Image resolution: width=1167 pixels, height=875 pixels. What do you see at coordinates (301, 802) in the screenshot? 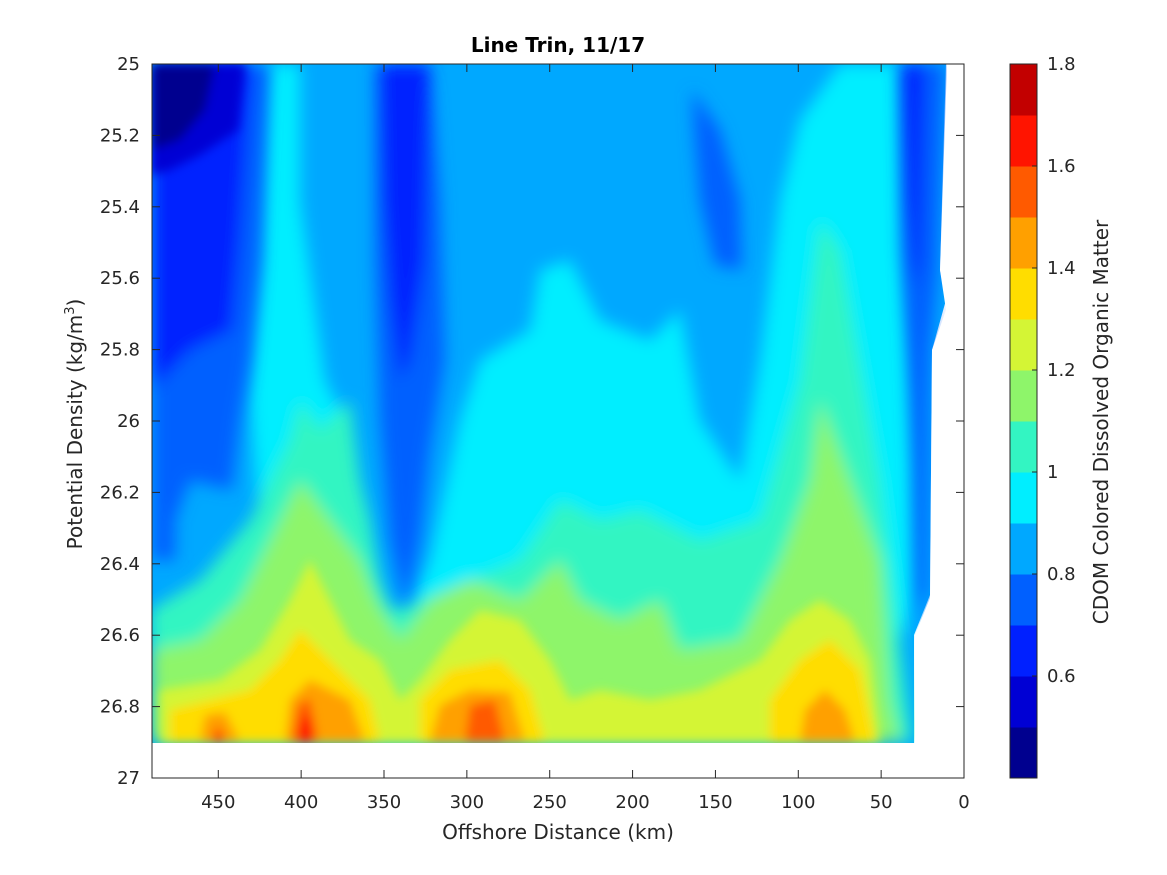
I see `x-tick-label: 400` at bounding box center [301, 802].